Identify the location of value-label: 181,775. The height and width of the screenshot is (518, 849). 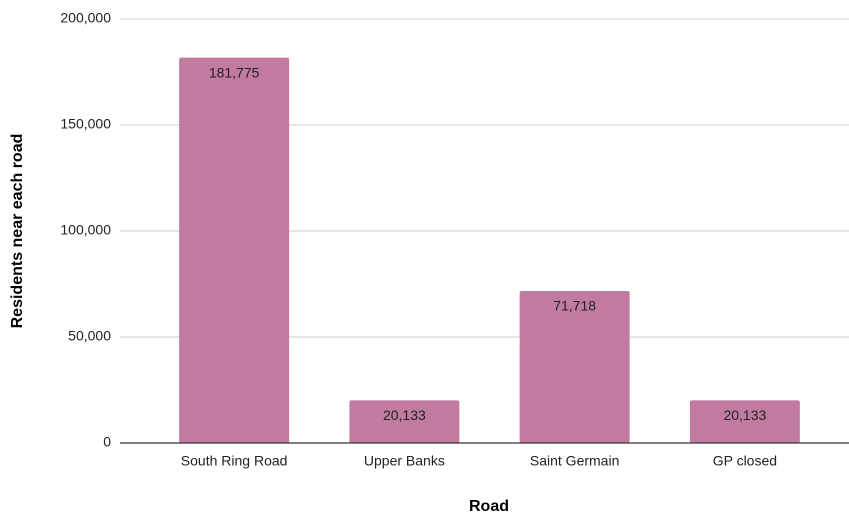
(234, 72).